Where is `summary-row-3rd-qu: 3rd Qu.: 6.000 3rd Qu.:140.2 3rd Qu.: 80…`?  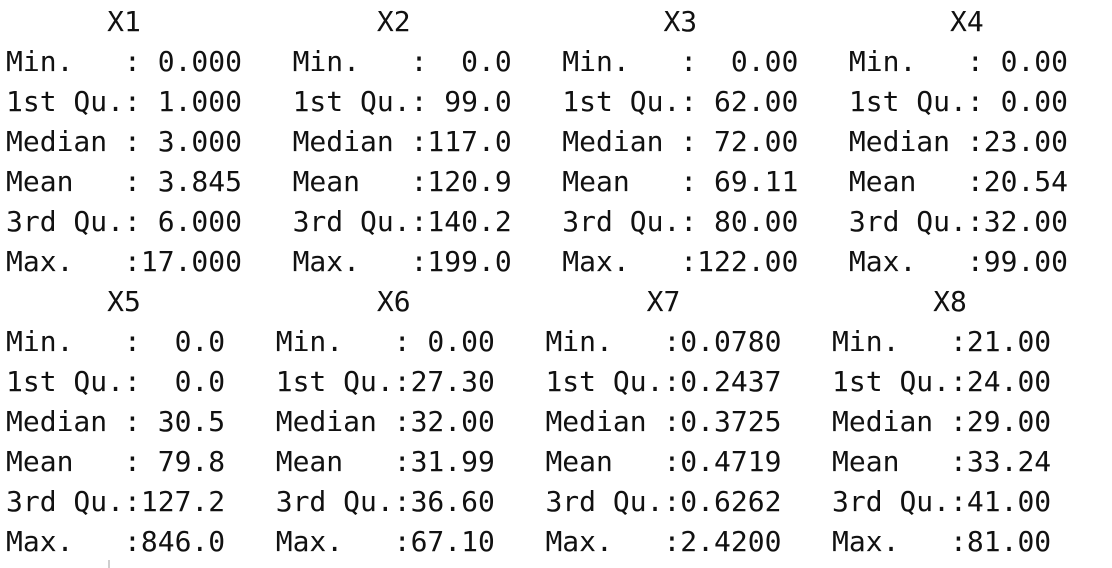 summary-row-3rd-qu: 3rd Qu.: 6.000 3rd Qu.:140.2 3rd Qu.: 80… is located at coordinates (554, 221).